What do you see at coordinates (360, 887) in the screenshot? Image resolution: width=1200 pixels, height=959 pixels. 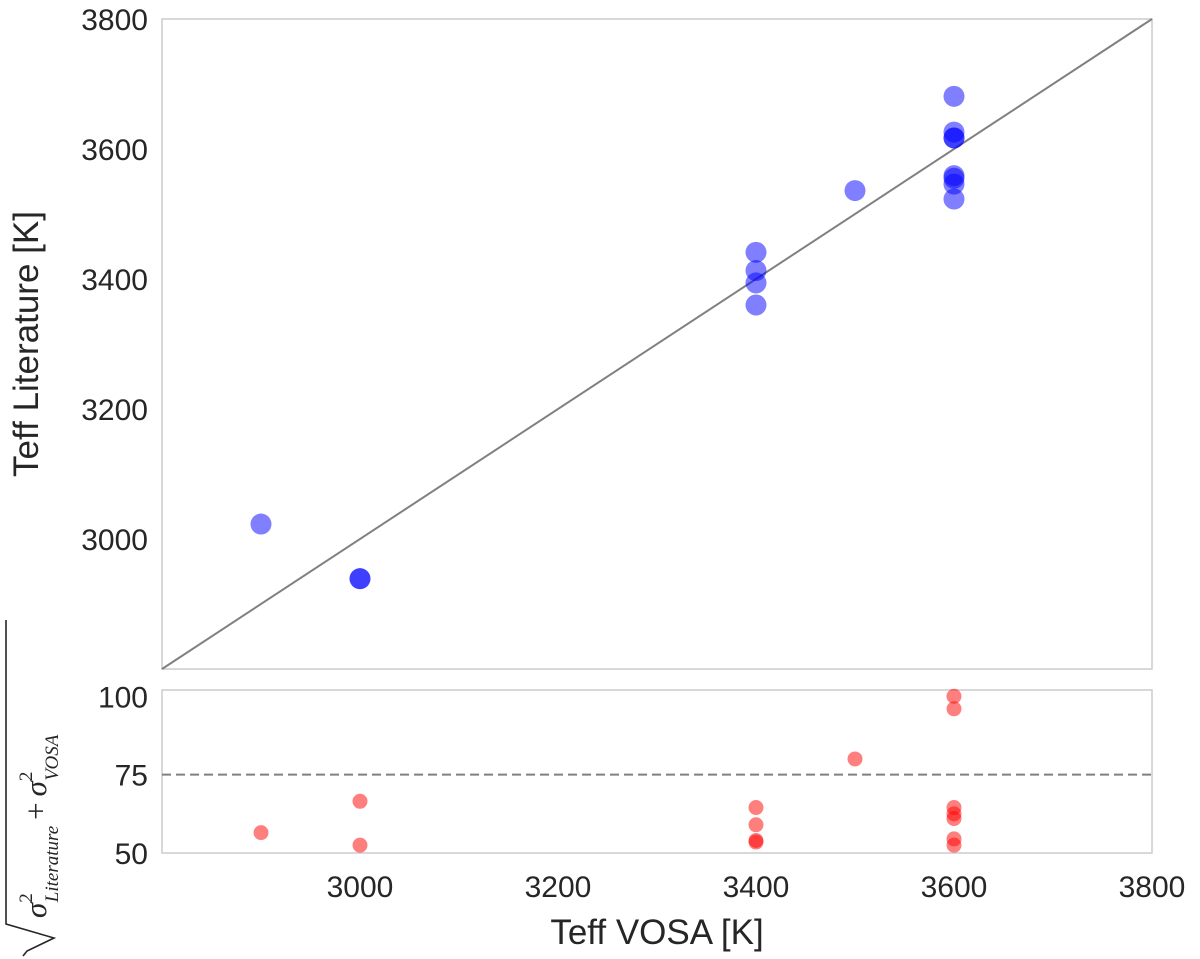 I see `x-tick-label: 3000` at bounding box center [360, 887].